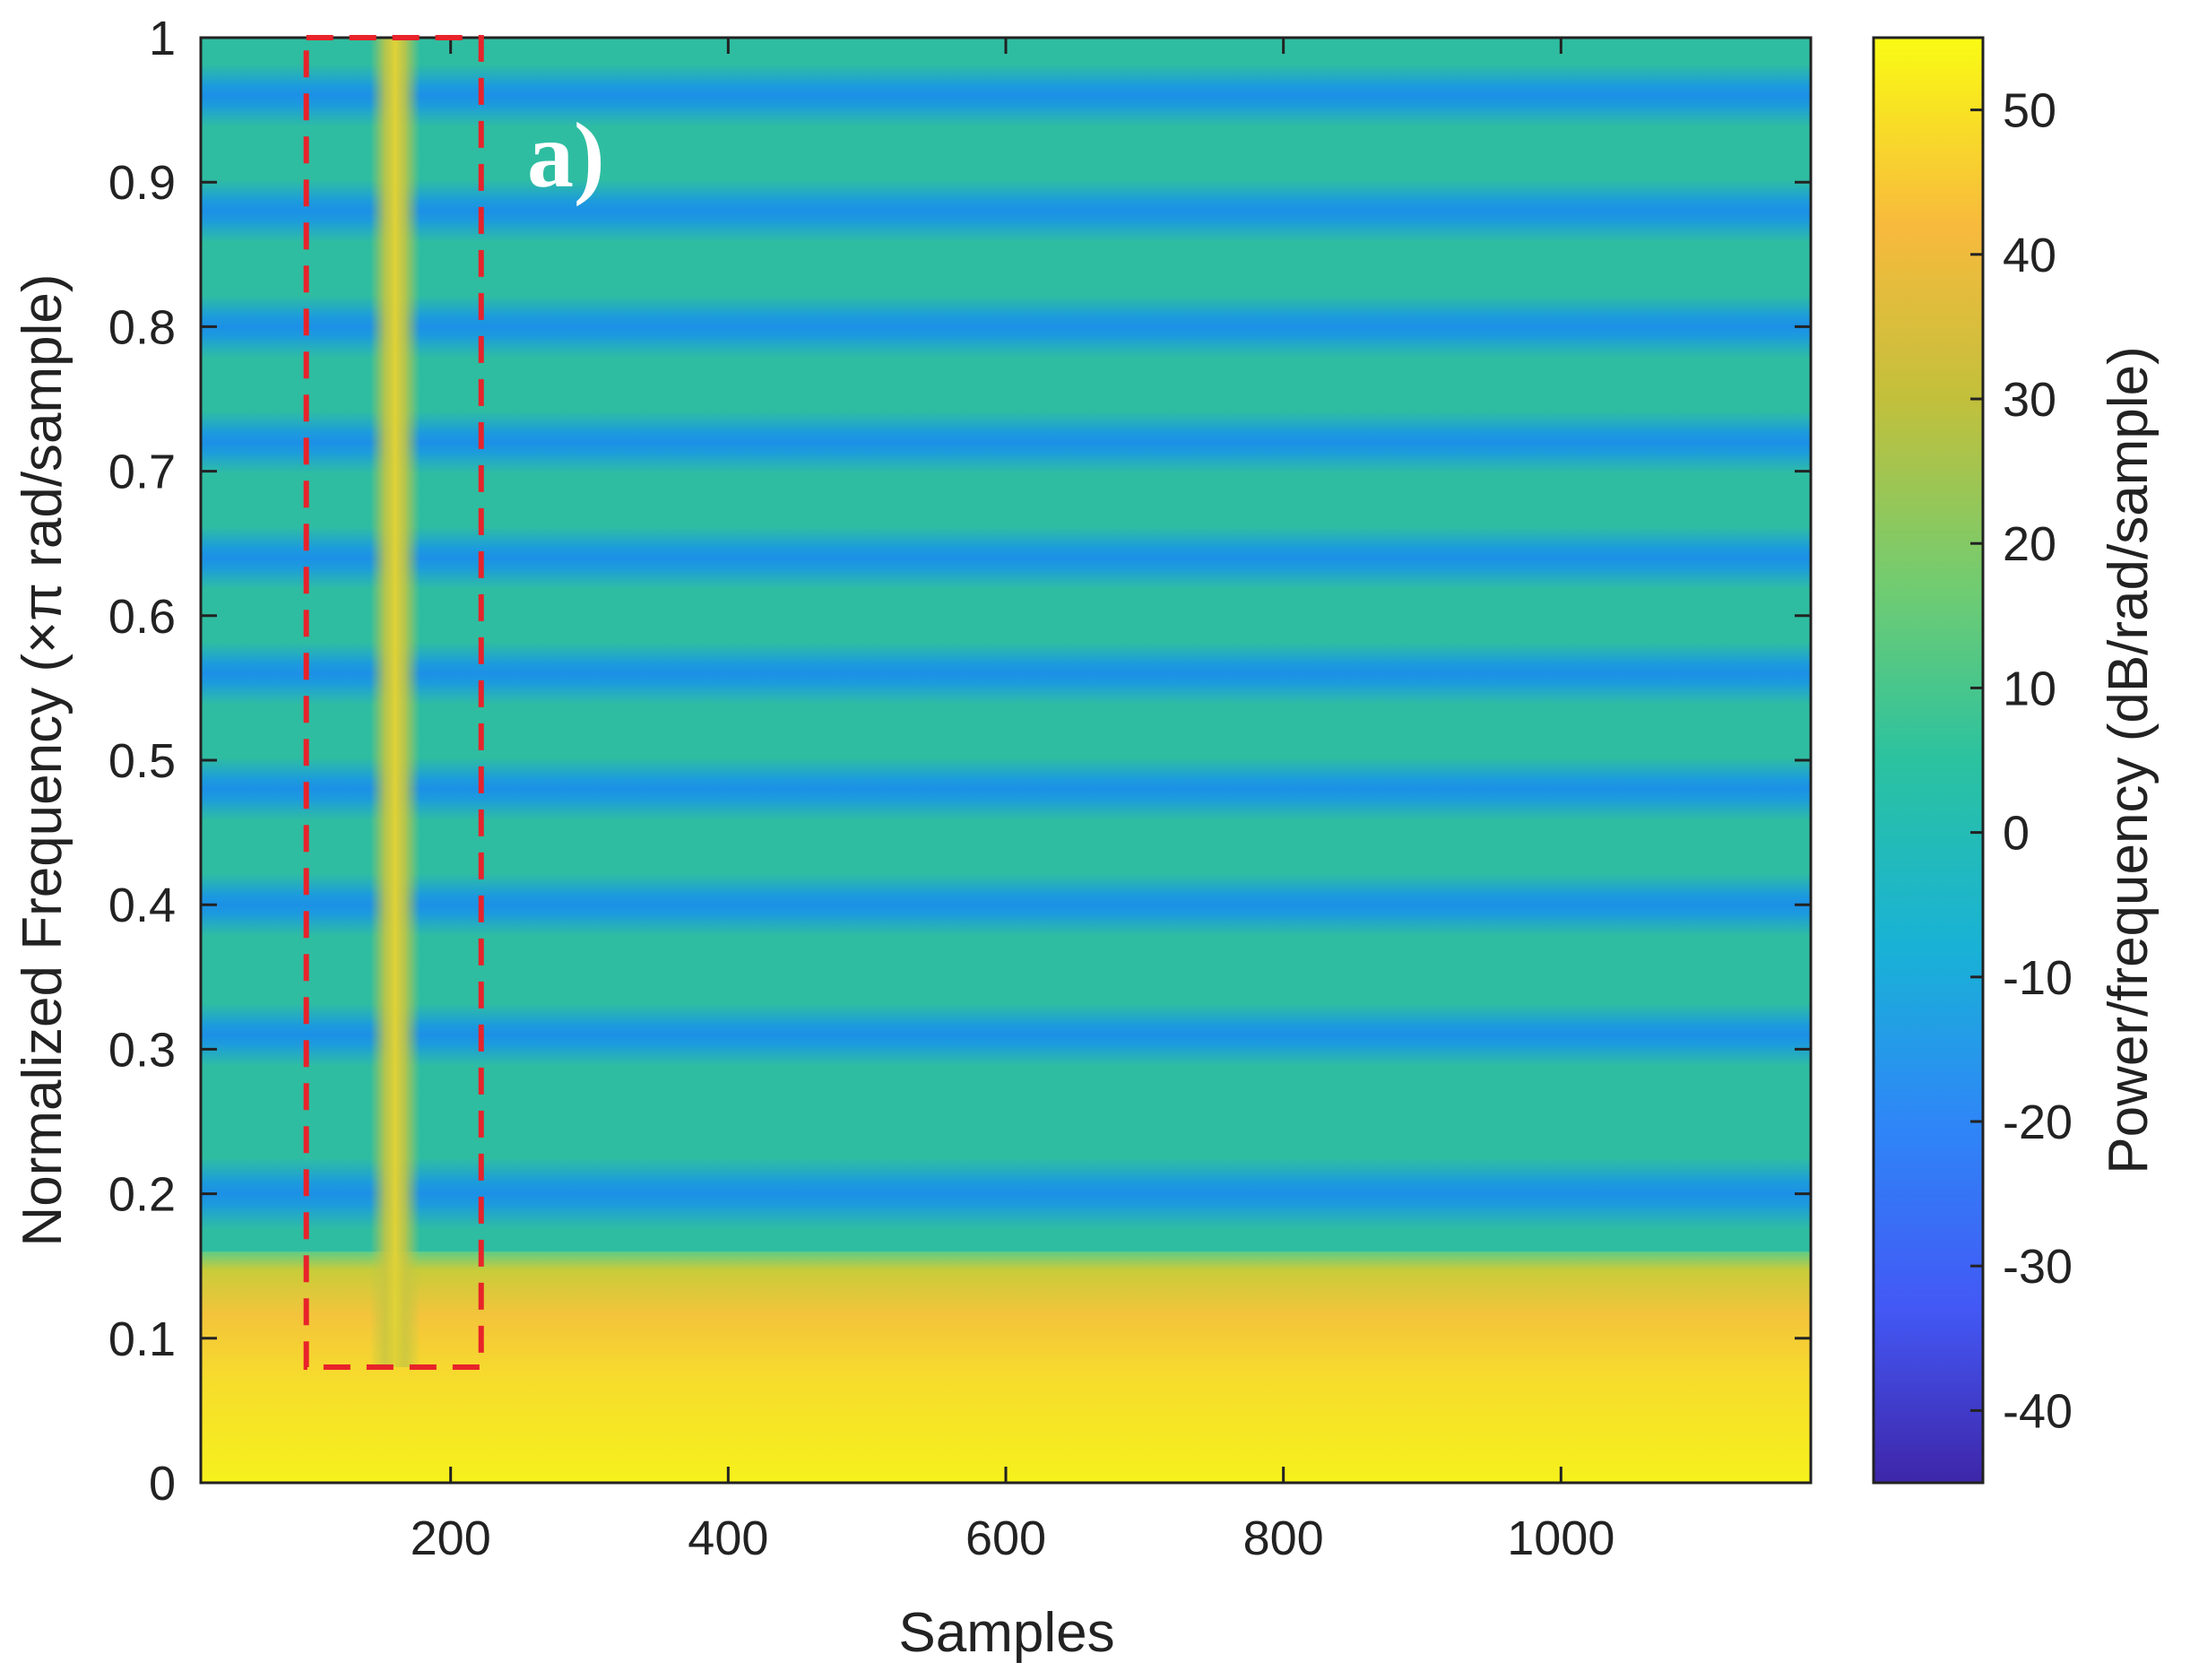 The width and height of the screenshot is (2190, 1680). Describe the element at coordinates (162, 38) in the screenshot. I see `y-tick-label: 1` at that location.